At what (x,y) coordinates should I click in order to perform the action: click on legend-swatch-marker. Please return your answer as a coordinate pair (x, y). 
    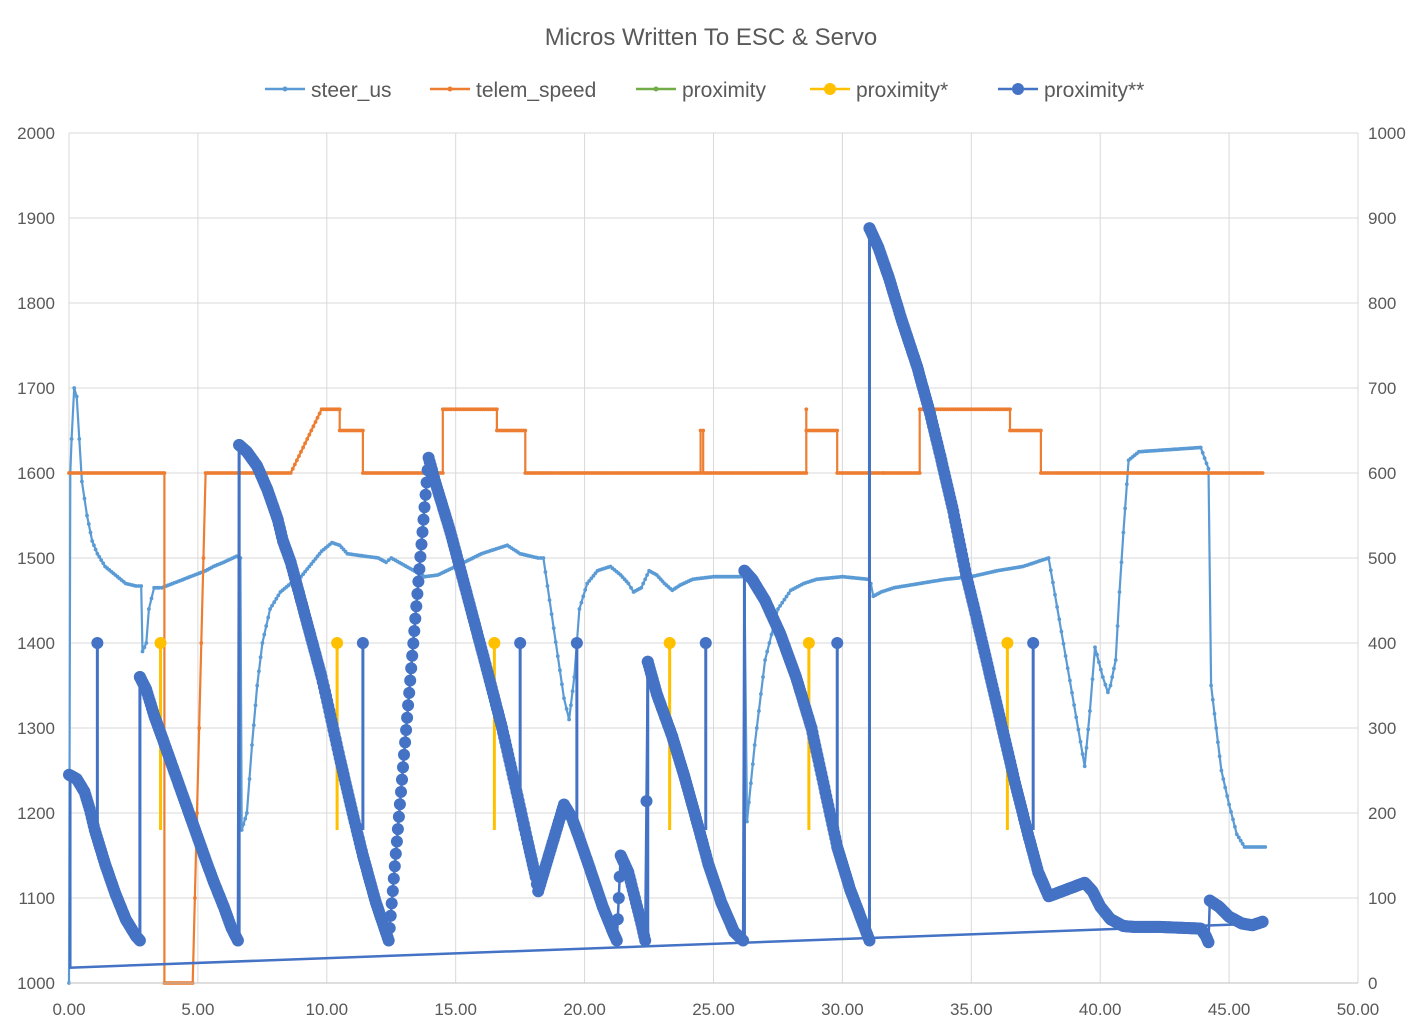
    Looking at the image, I should click on (285, 89).